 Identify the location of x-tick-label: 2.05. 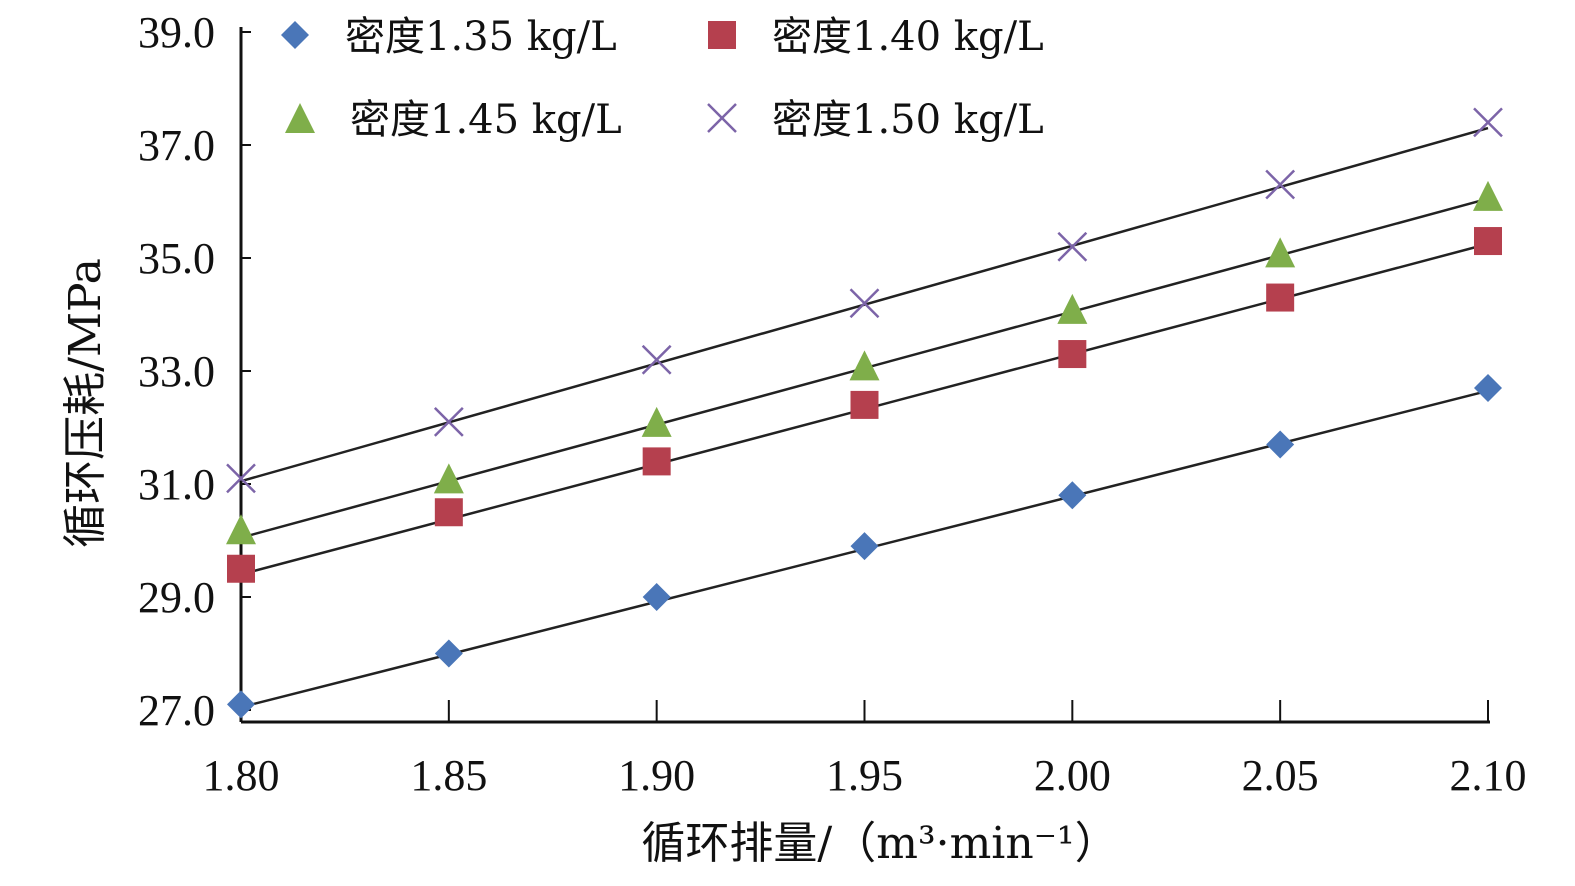
(1280, 775).